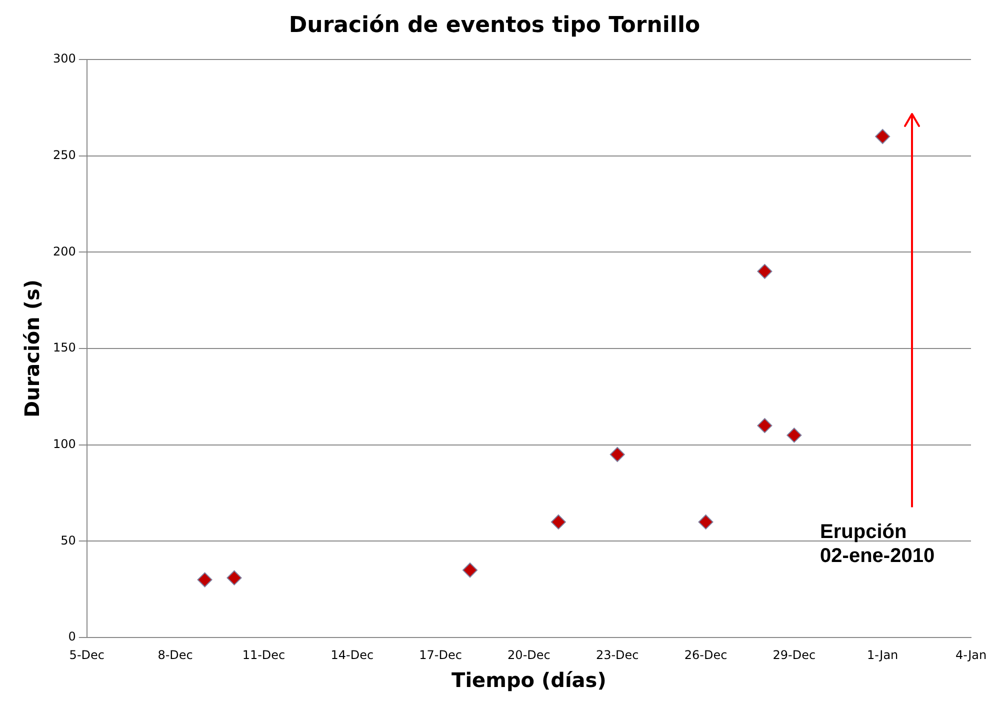 This screenshot has height=711, width=999. What do you see at coordinates (72, 637) in the screenshot?
I see `y-tick-label: 0` at bounding box center [72, 637].